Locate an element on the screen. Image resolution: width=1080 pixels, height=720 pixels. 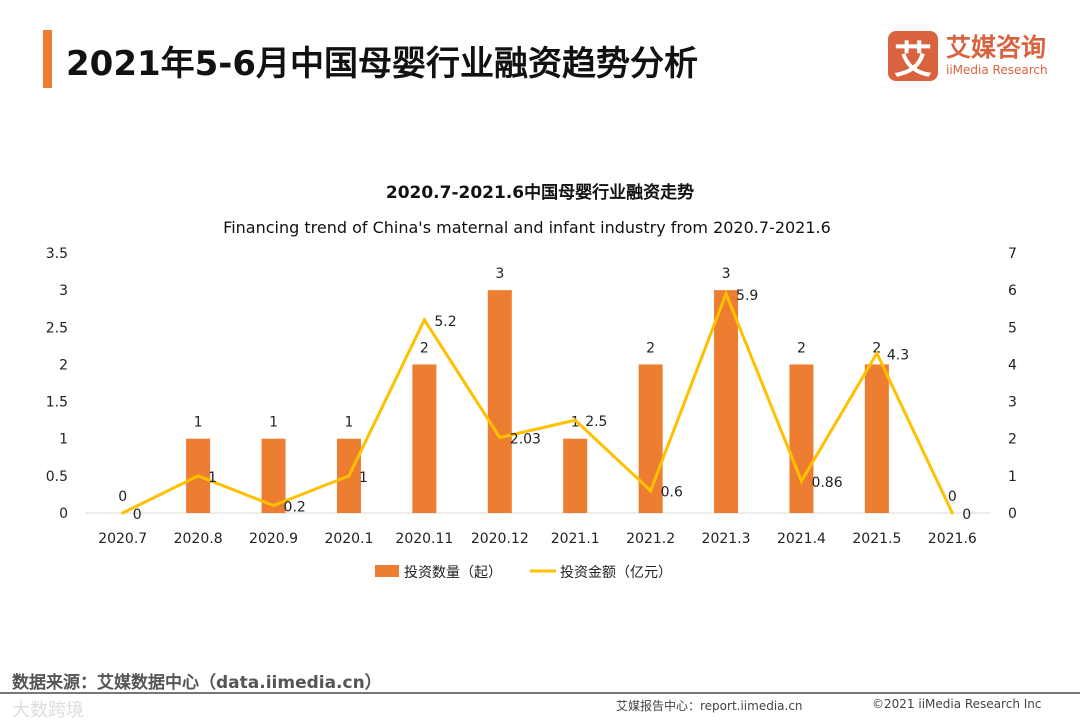
x-tick-label: 2021.4 is located at coordinates (801, 539).